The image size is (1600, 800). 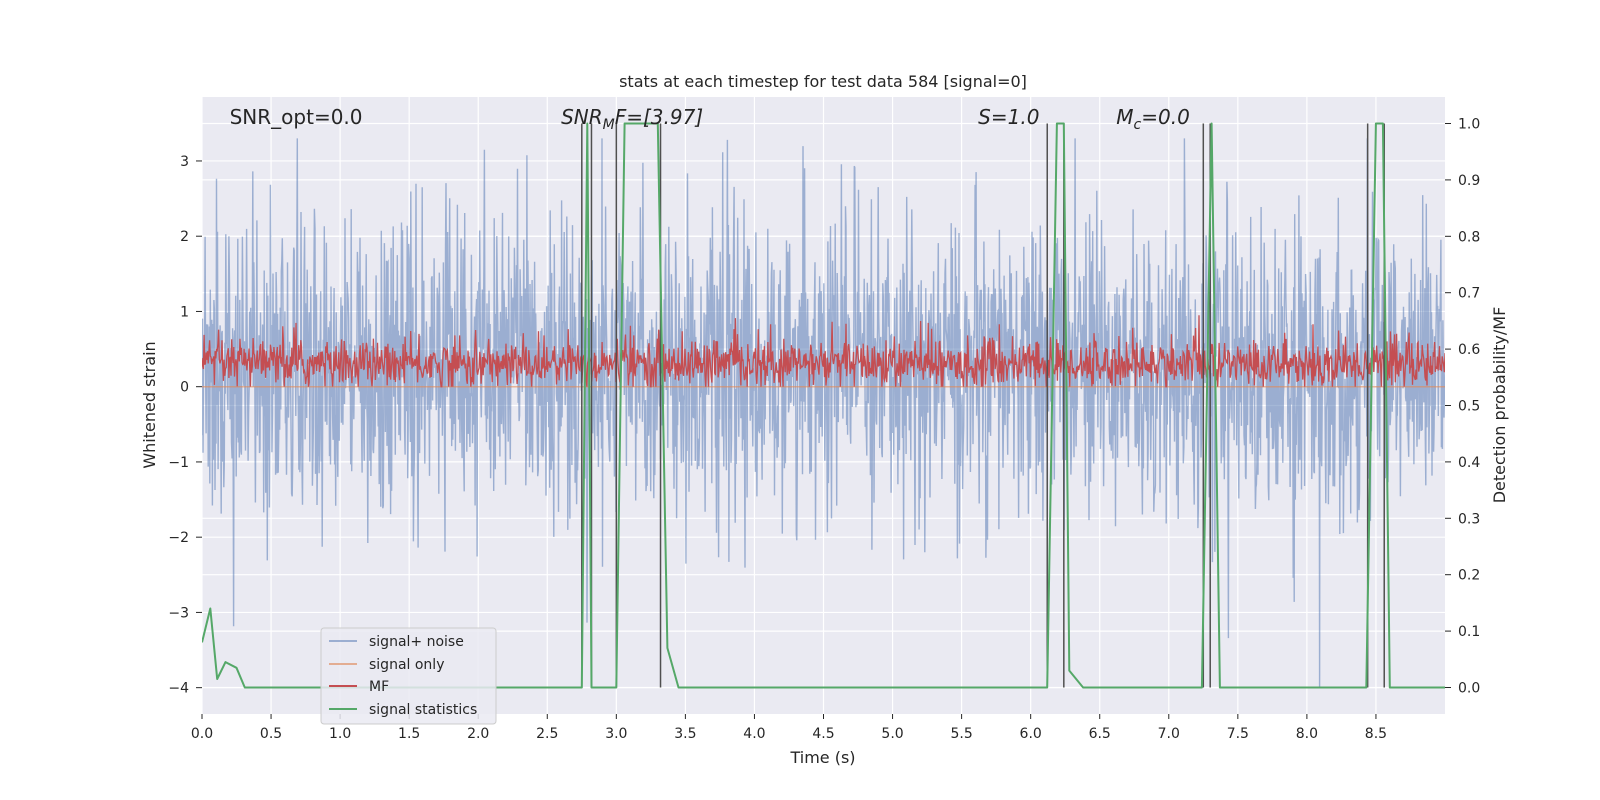 What do you see at coordinates (184, 312) in the screenshot?
I see `y-tick-label: 1` at bounding box center [184, 312].